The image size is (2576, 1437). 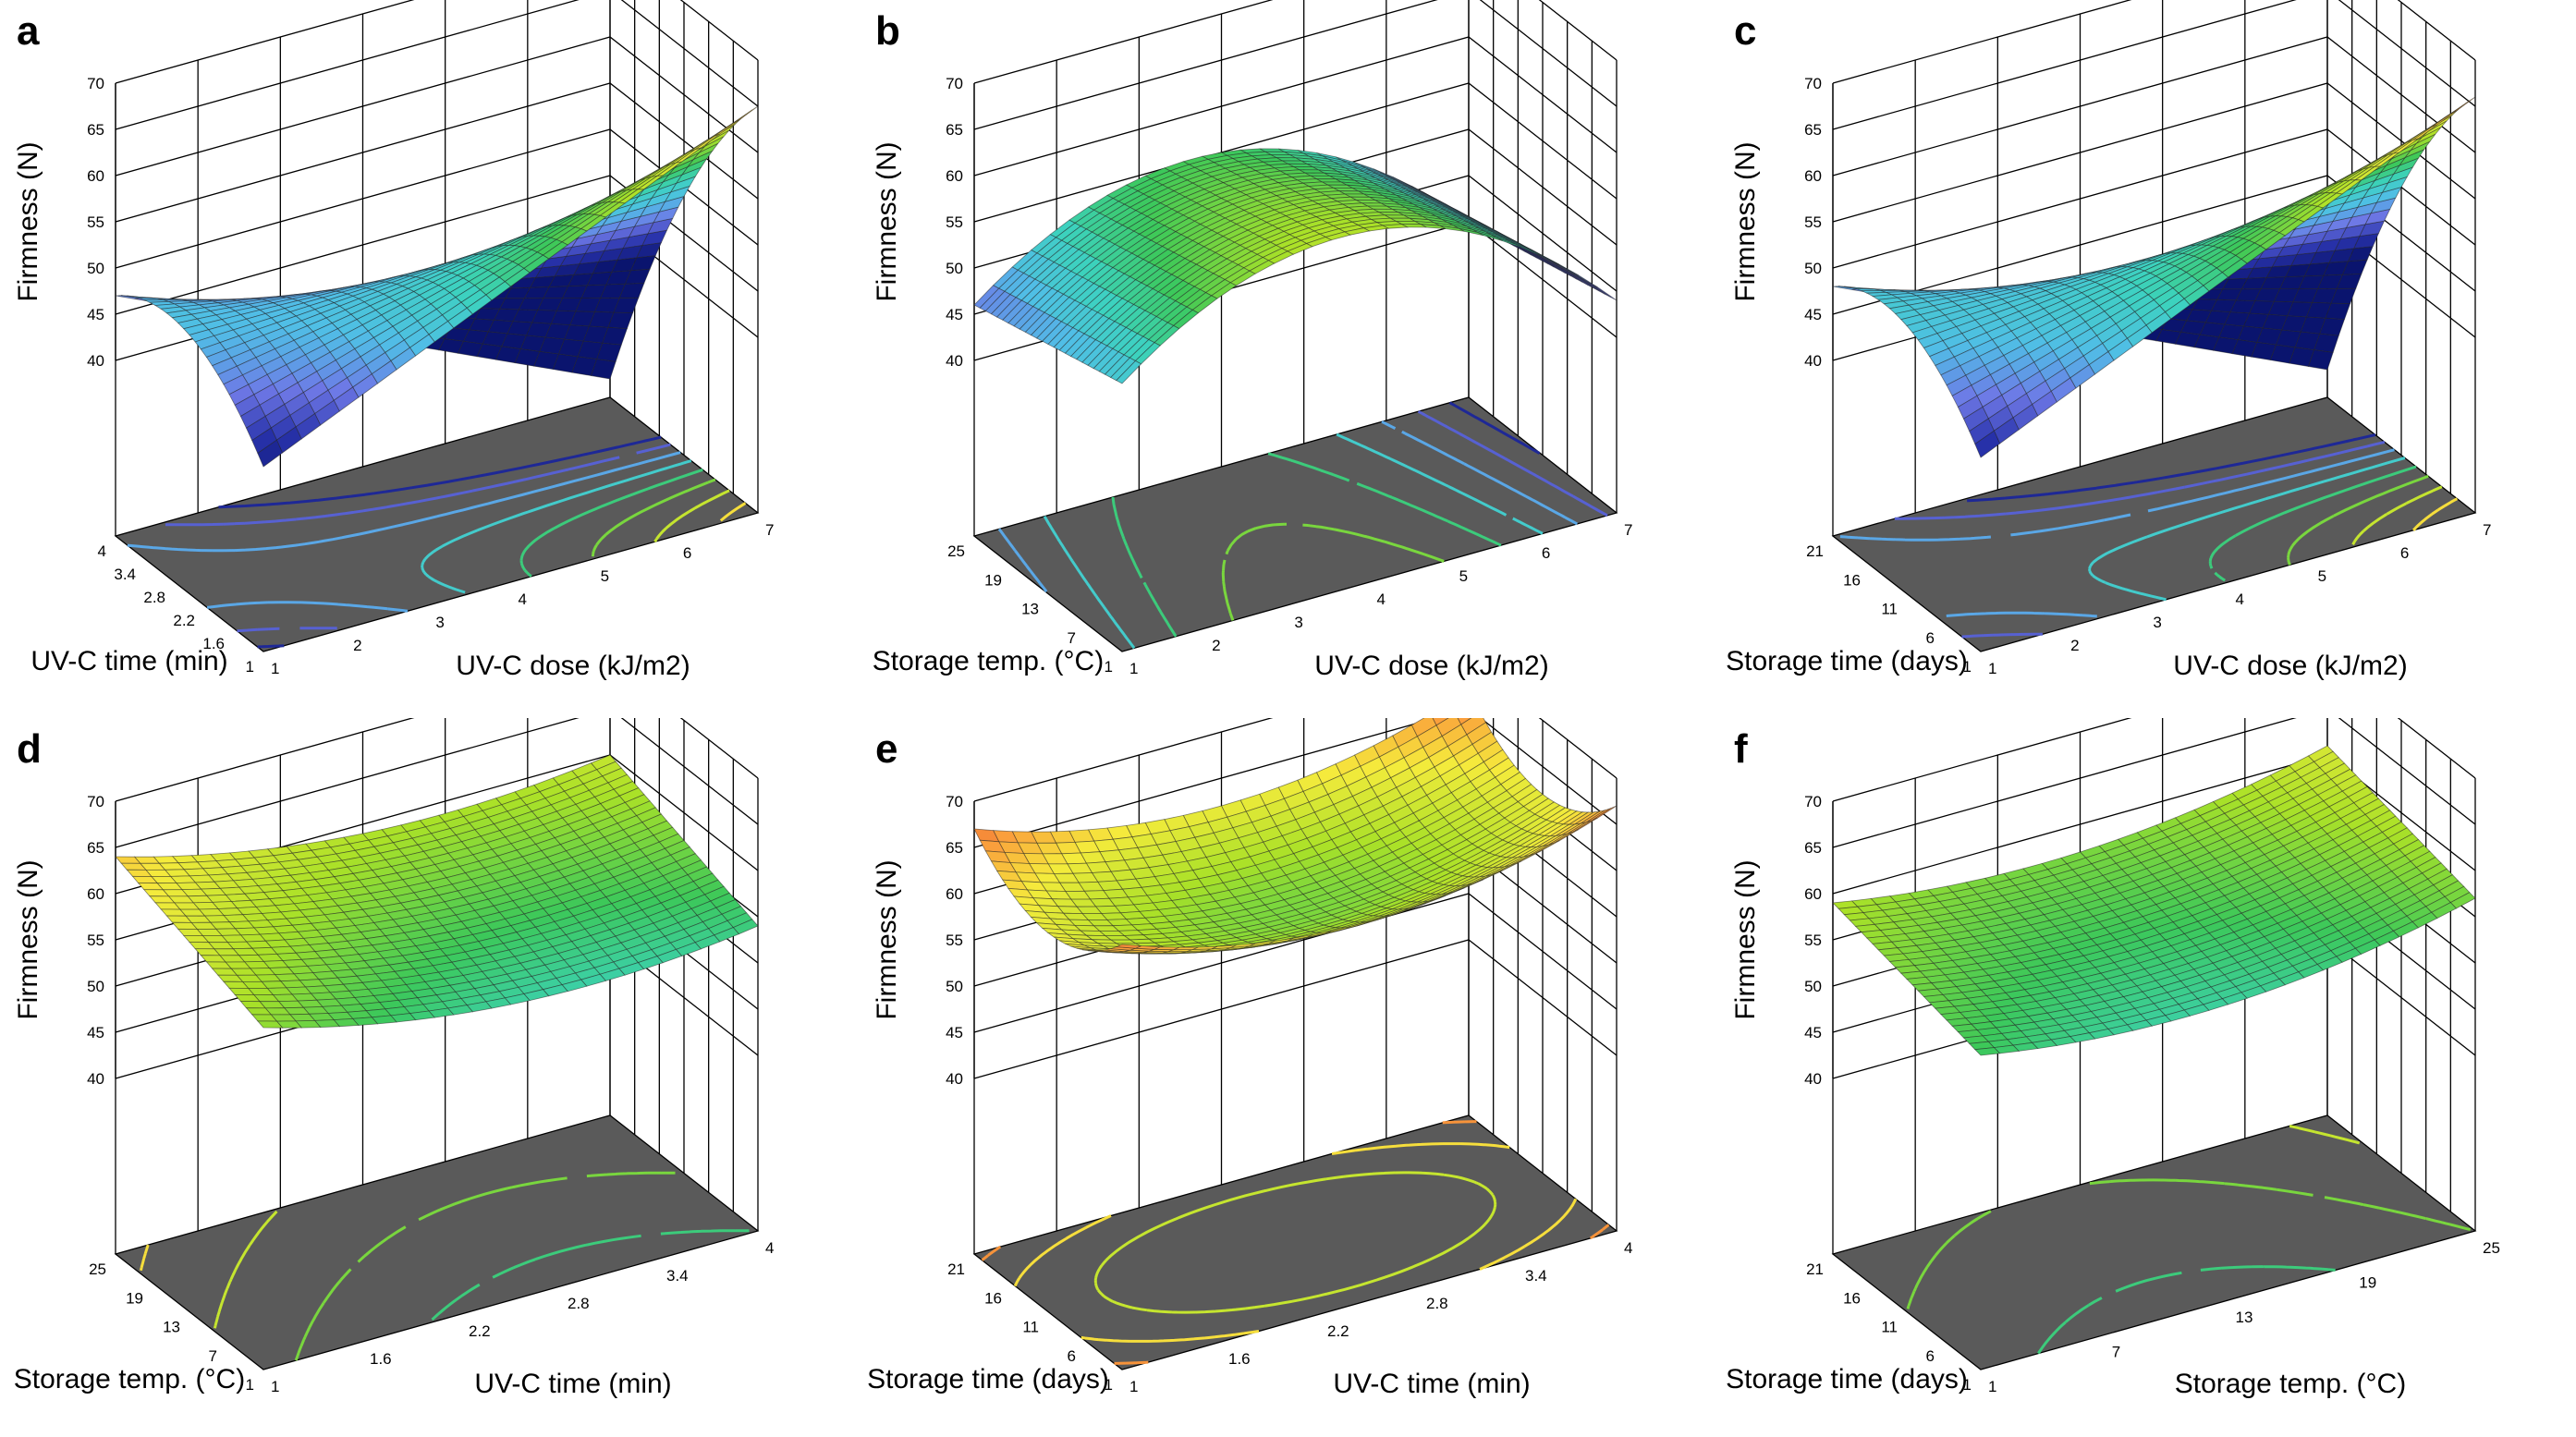 I want to click on x-tick-label: 25, so click(x=2491, y=1248).